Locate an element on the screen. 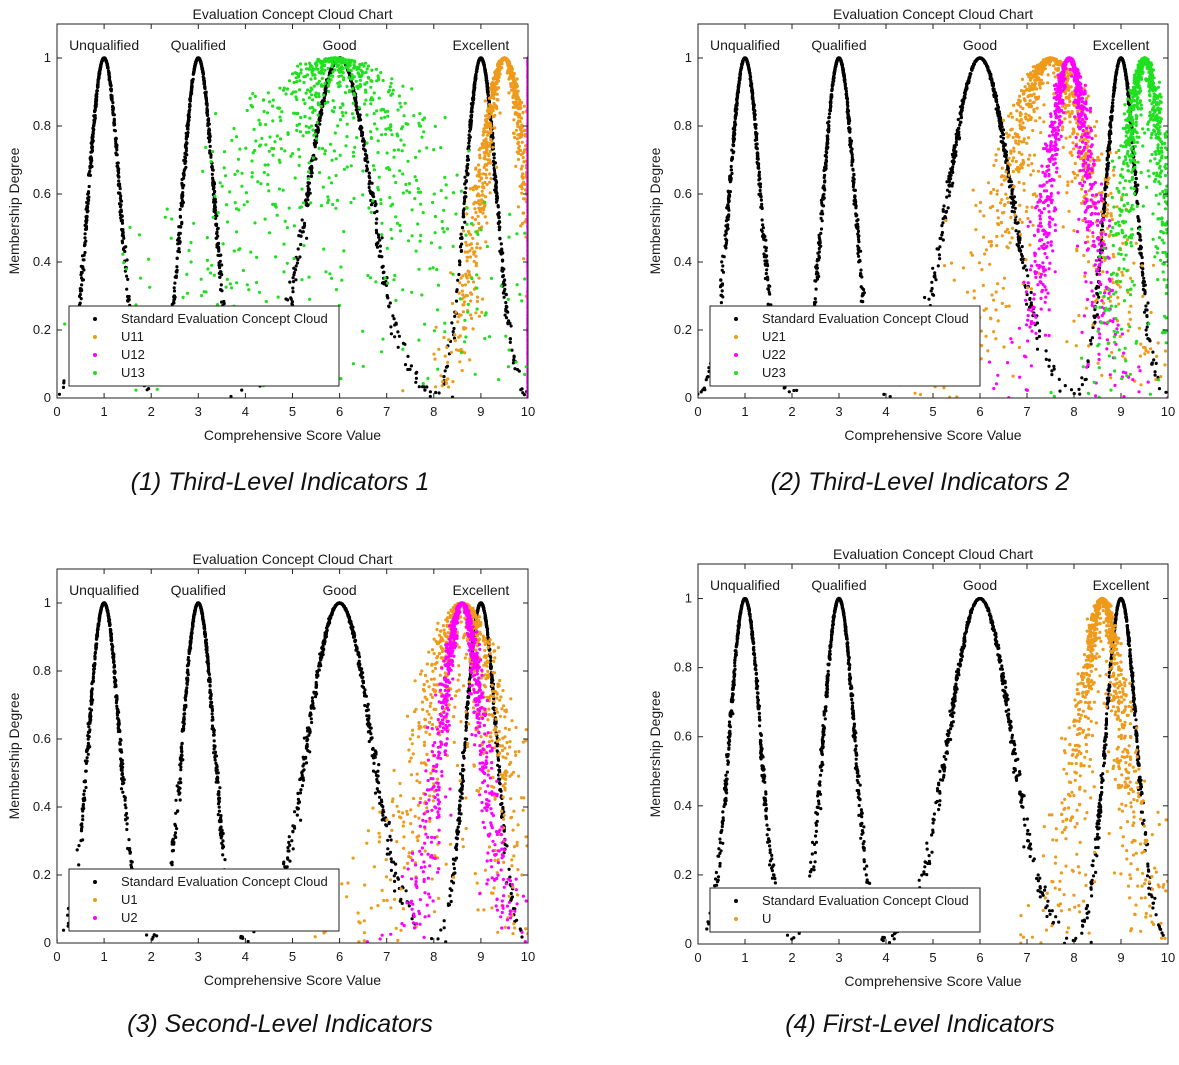 This screenshot has height=1065, width=1179. c2-x-axis-label: Comprehensive Score Value is located at coordinates (932, 435).